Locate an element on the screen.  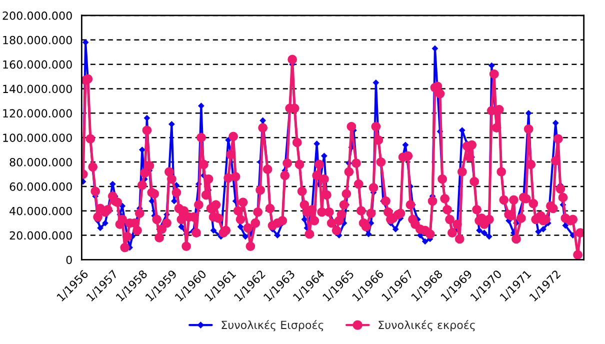
y-tick-label: 100.000.000 is located at coordinates (37, 138).